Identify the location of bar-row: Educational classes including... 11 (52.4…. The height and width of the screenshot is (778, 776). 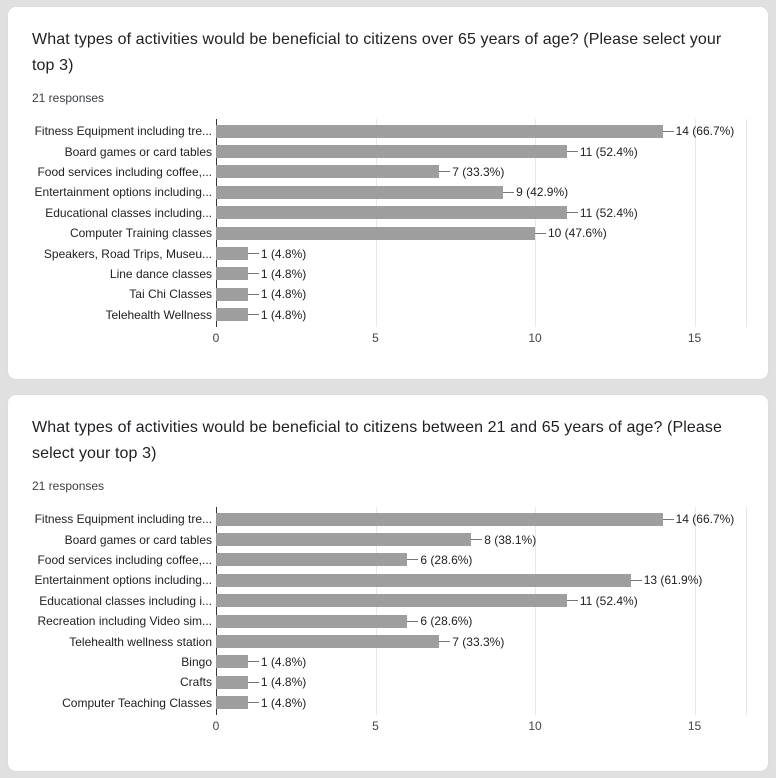
(388, 213).